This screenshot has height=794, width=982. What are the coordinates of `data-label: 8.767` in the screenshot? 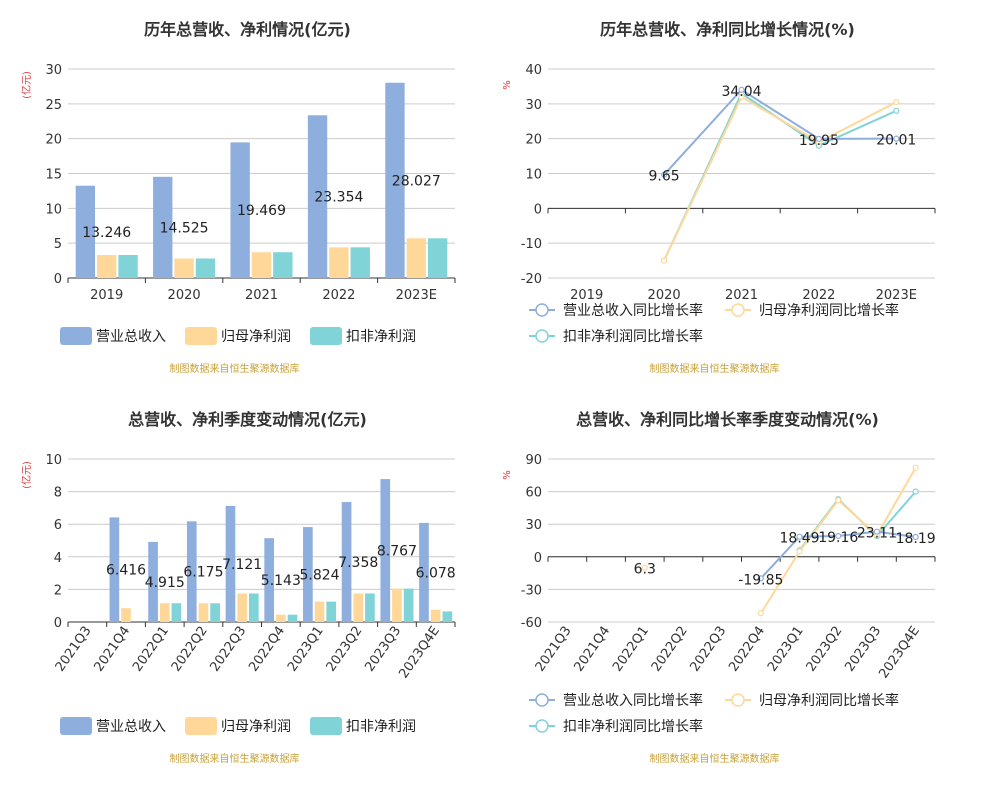 It's located at (397, 552).